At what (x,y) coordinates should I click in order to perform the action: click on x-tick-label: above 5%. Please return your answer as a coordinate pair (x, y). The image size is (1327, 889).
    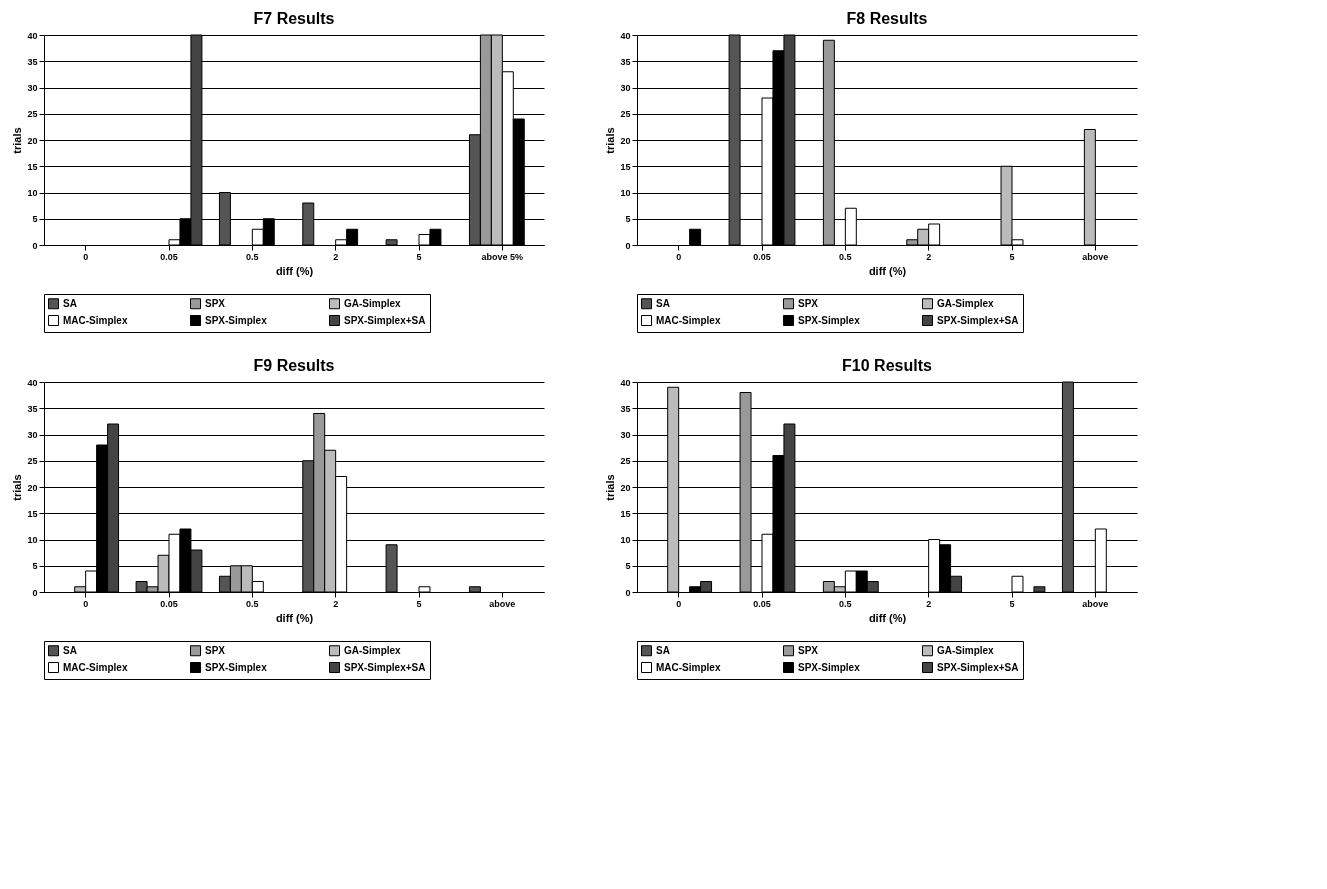
    Looking at the image, I should click on (502, 256).